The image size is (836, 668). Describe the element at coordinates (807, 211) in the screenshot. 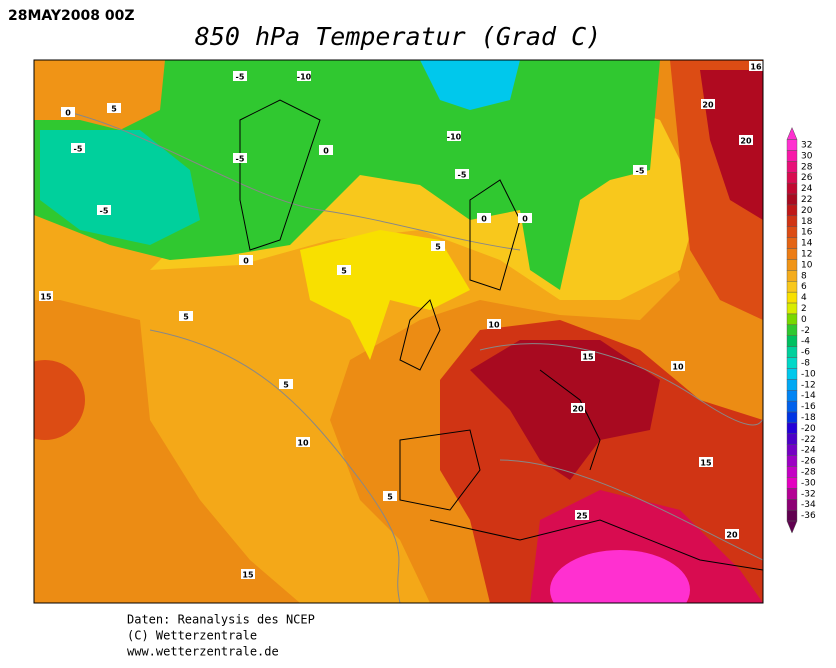

I see `legend-label: 20` at that location.